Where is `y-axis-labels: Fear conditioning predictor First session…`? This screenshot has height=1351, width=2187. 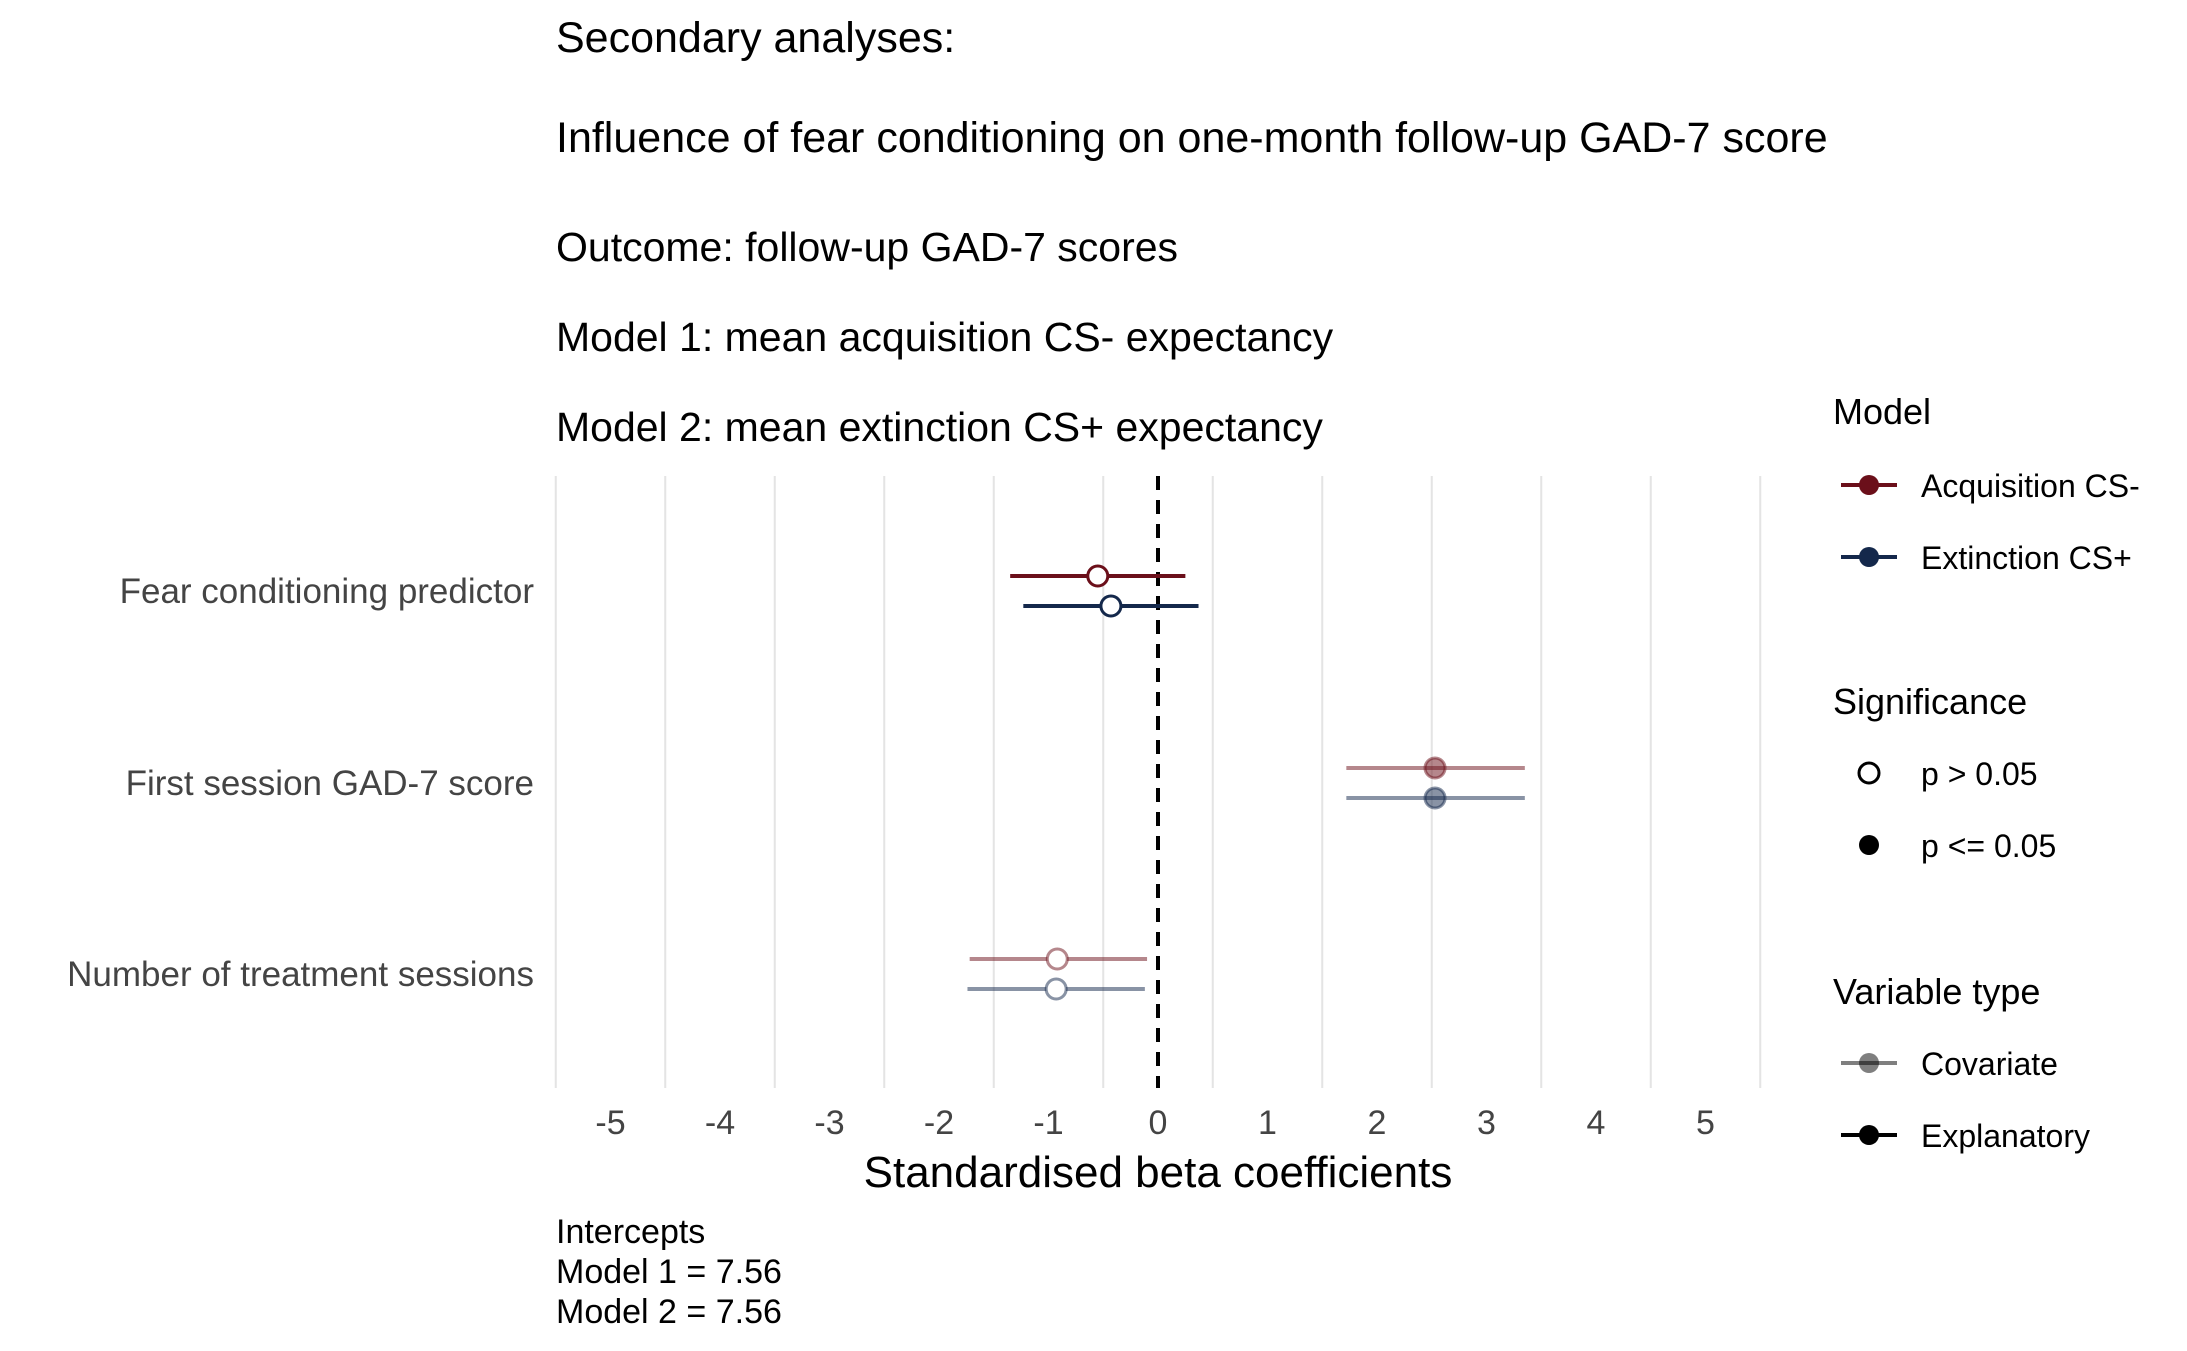 y-axis-labels: Fear conditioning predictor First session… is located at coordinates (300, 783).